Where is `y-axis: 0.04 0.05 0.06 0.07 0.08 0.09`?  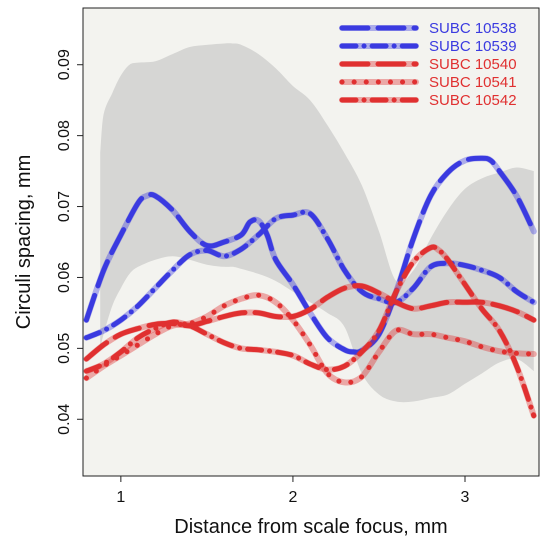
y-axis: 0.04 0.05 0.06 0.07 0.08 0.09 is located at coordinates (69, 242).